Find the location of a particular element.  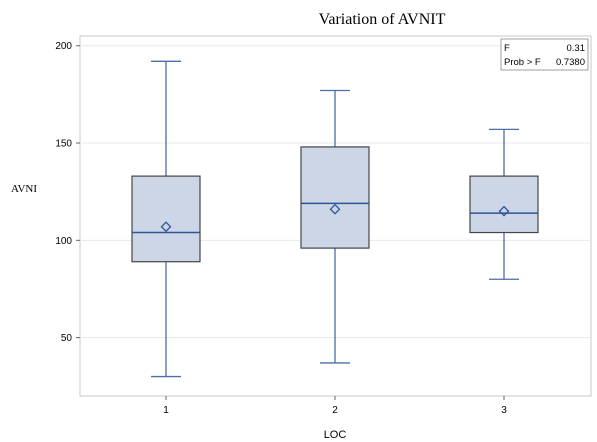

stat-f-label: F is located at coordinates (507, 48).